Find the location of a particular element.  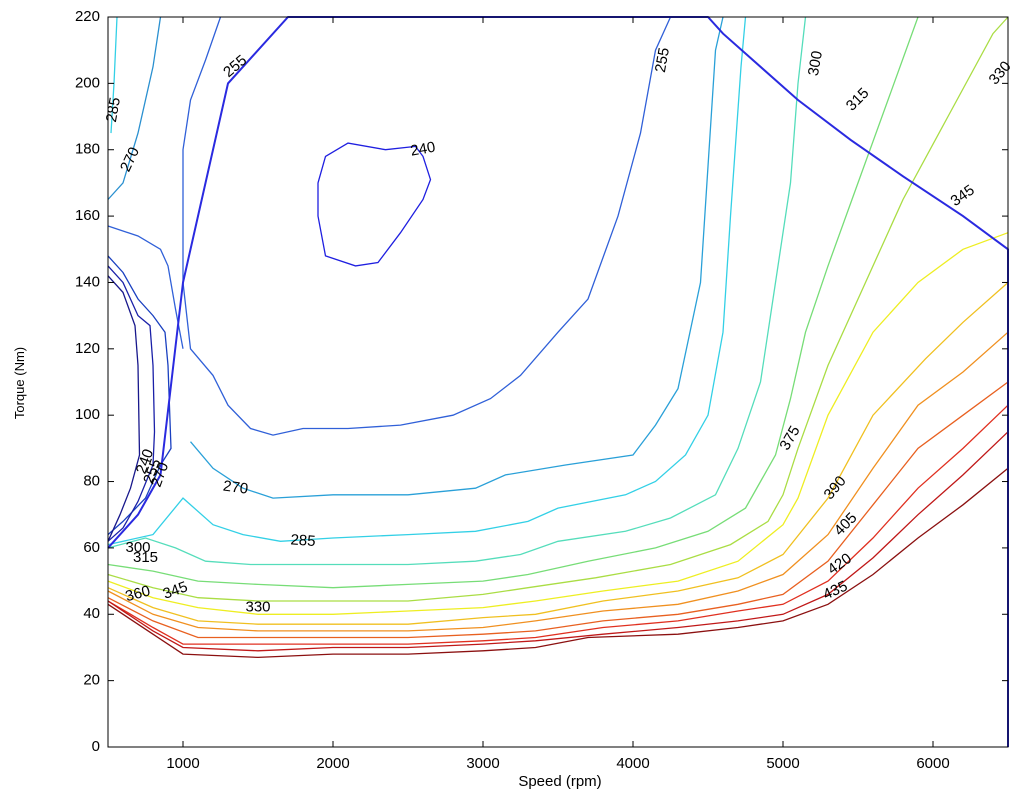

x-tick-label: 1000 is located at coordinates (182, 763).